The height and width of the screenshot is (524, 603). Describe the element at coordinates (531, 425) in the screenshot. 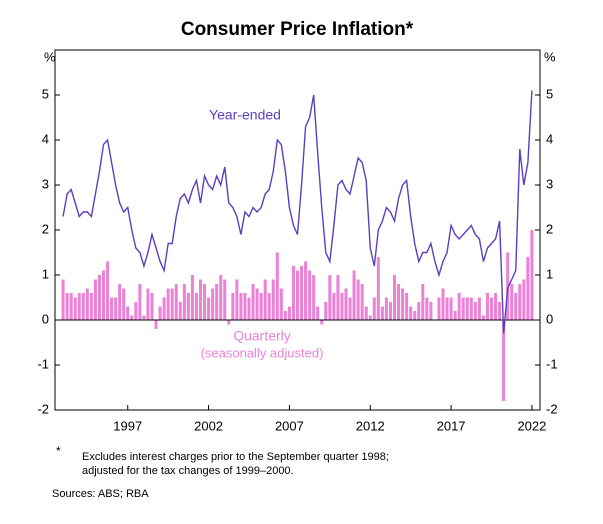

I see `x-tick-label: 2022` at that location.